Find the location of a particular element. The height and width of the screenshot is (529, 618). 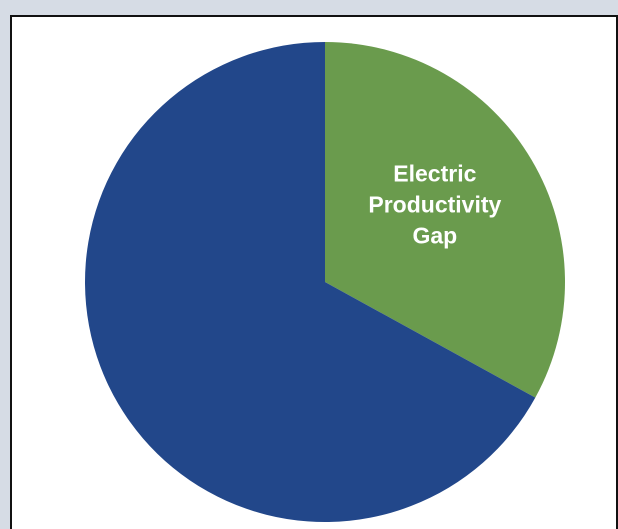

pie-slice-label-0: Electric Productivity Gap is located at coordinates (434, 205).